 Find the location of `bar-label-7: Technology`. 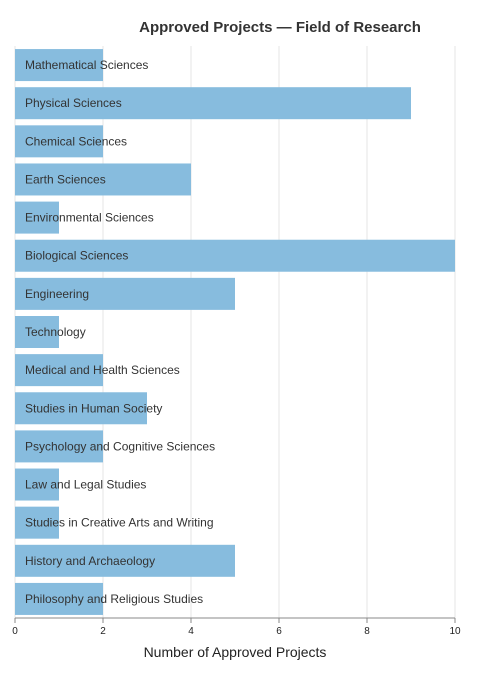

bar-label-7: Technology is located at coordinates (55, 332).